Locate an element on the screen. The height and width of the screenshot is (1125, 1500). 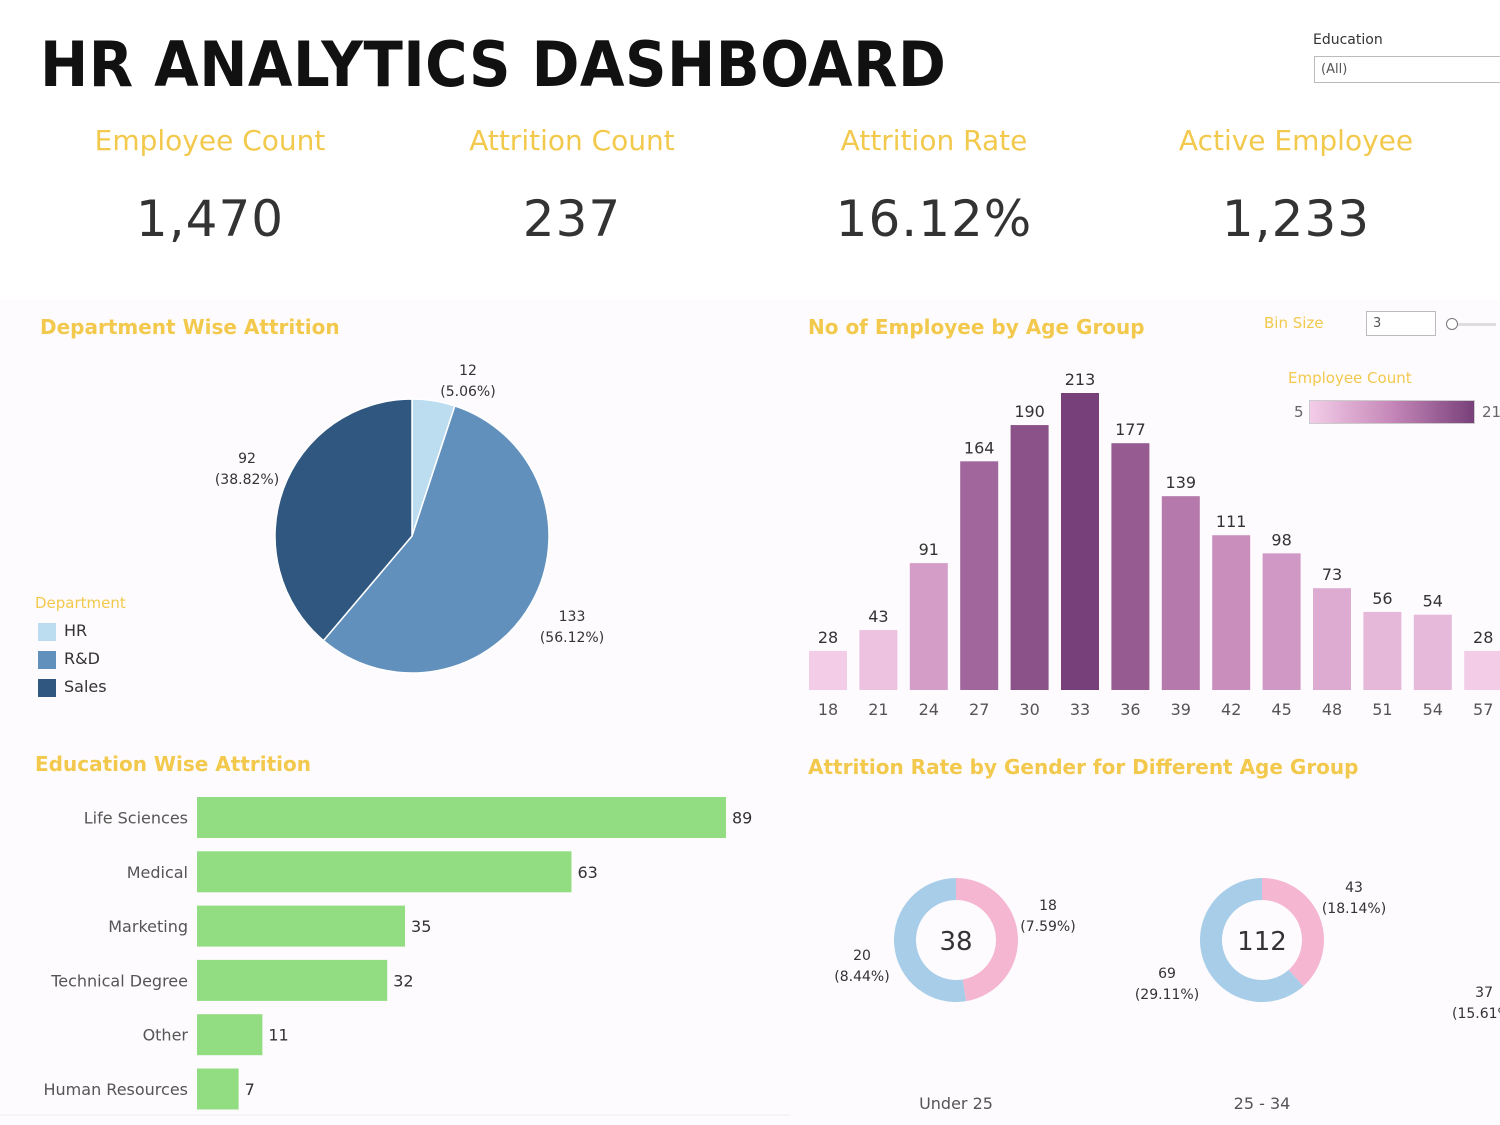
age-axis-tick-label: 54 is located at coordinates (1433, 709).